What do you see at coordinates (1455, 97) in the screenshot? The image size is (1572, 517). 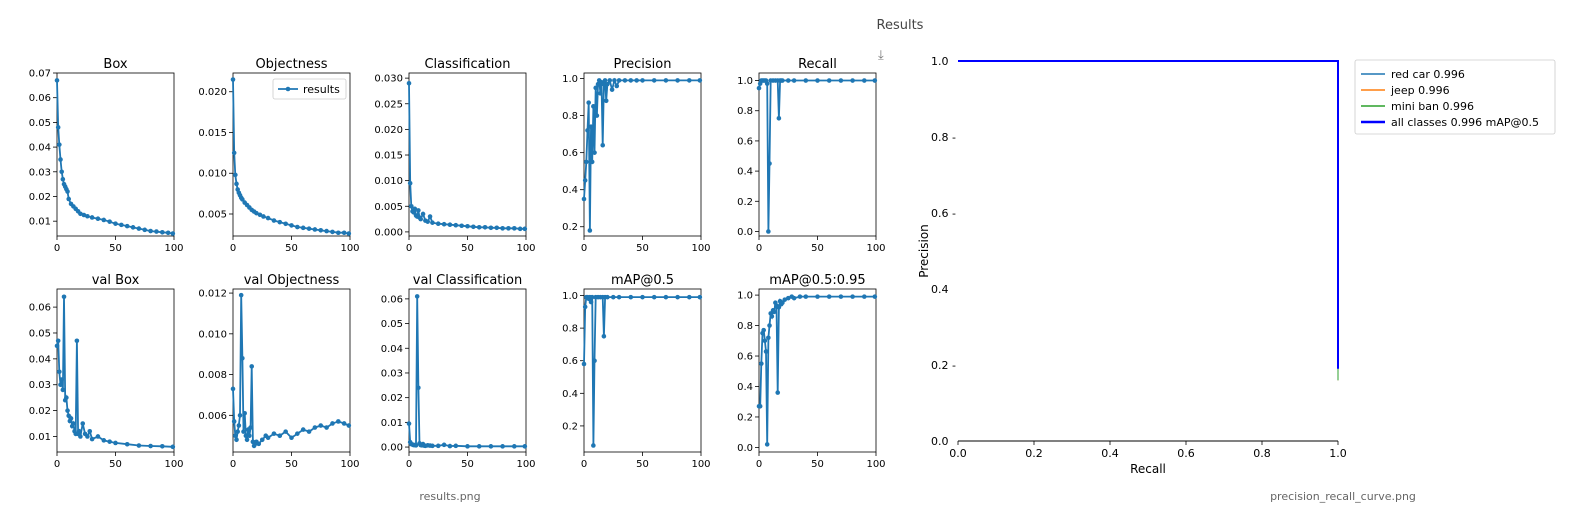 I see `pr-legend-box` at bounding box center [1455, 97].